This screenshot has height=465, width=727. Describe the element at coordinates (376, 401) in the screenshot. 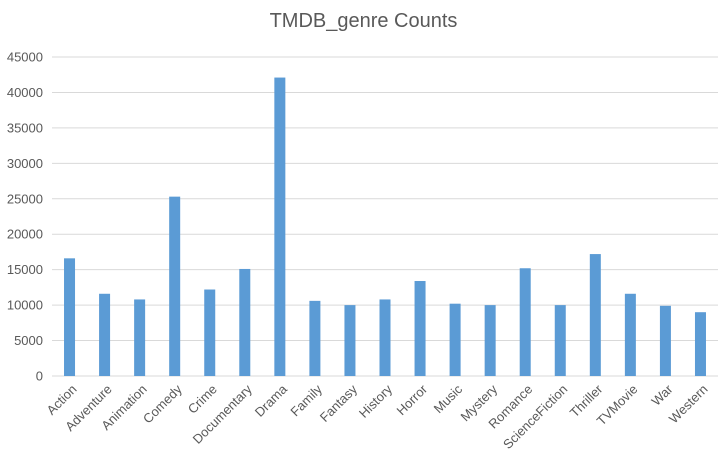

I see `x-tick-label: History` at that location.